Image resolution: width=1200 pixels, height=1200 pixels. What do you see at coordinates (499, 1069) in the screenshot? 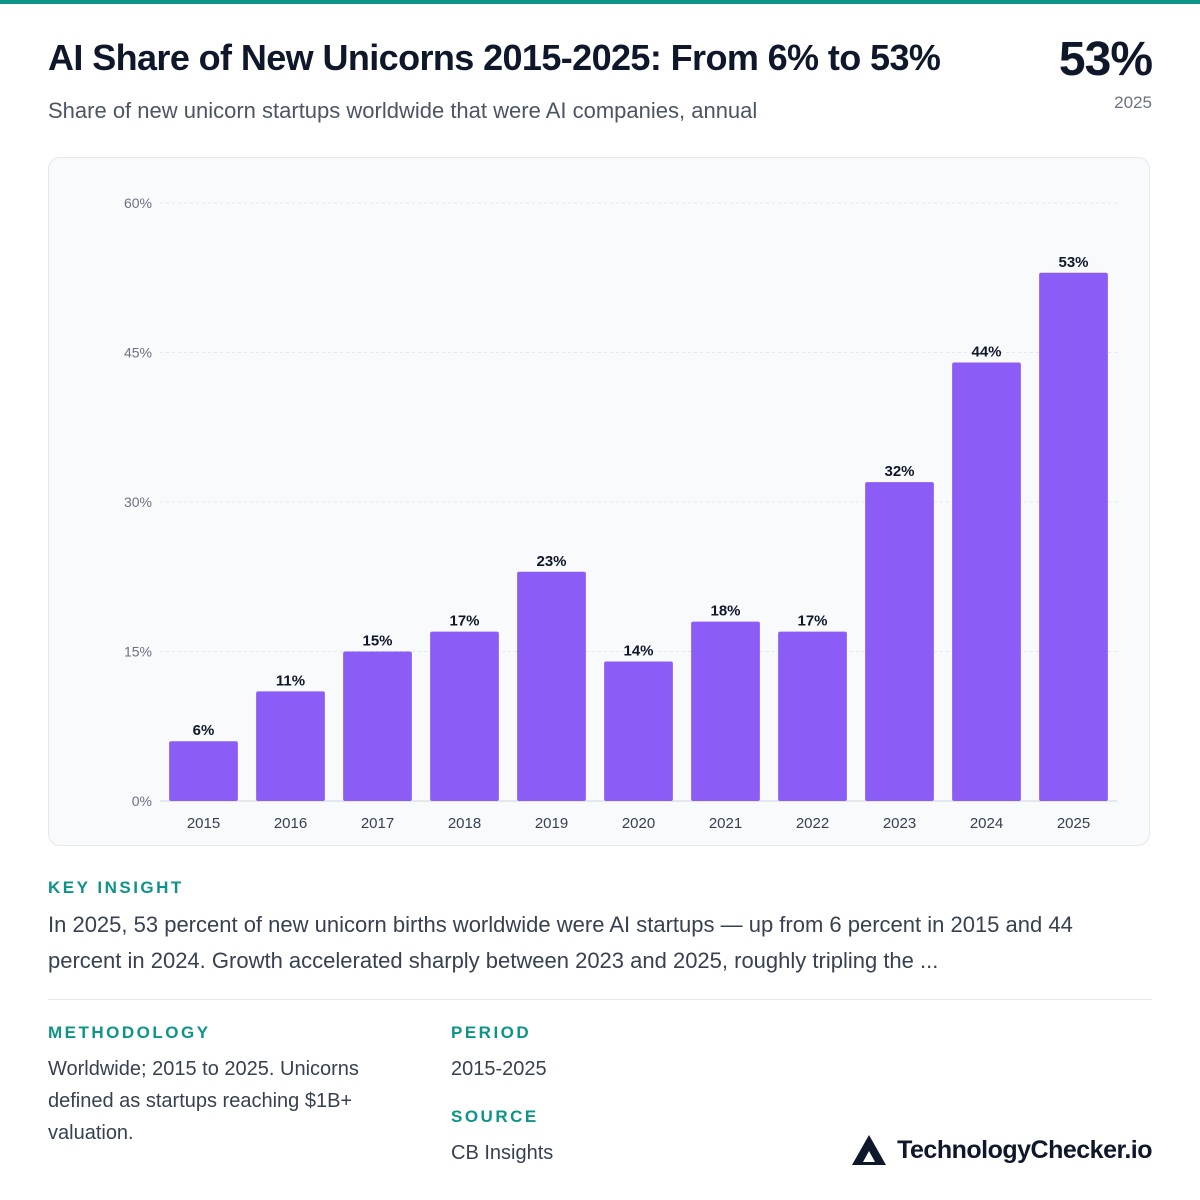
I see `period-text: 2015-2025` at bounding box center [499, 1069].